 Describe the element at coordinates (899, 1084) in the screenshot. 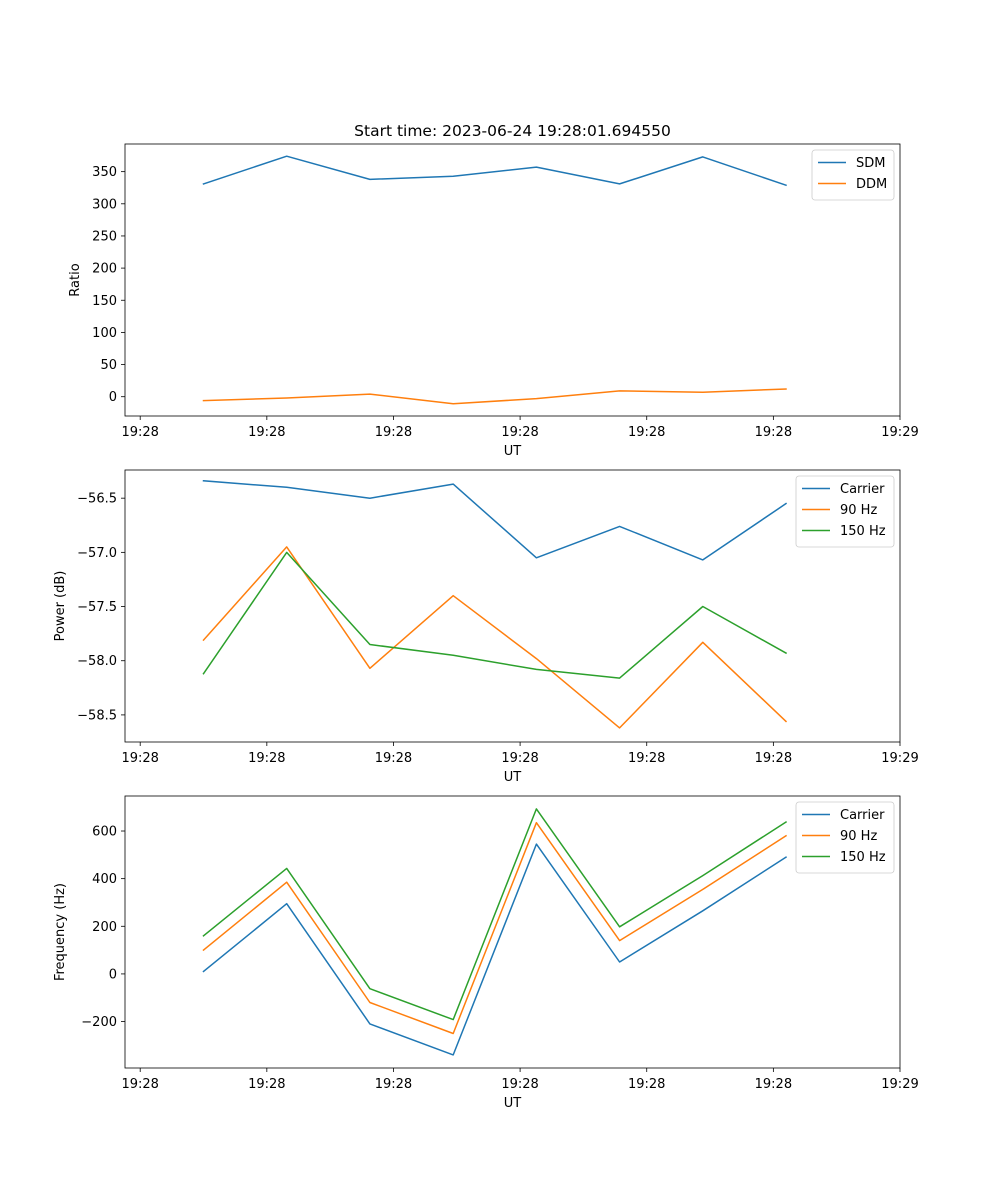

I see `frequency-x-tick-label: 19:29` at that location.